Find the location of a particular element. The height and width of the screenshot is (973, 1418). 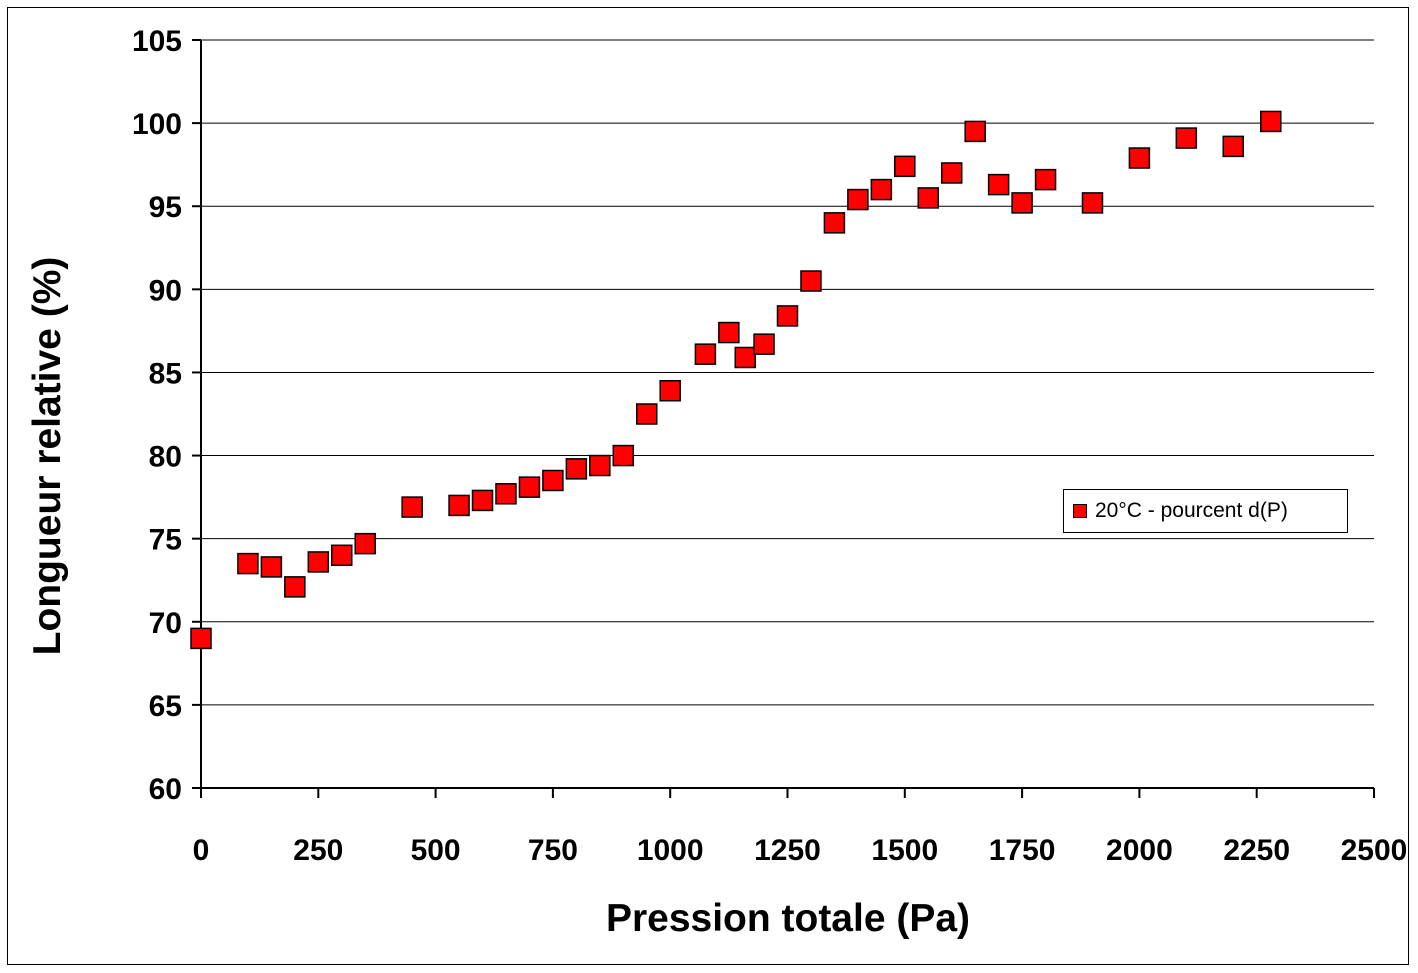

x-axis-title: Pression totale (Pa) is located at coordinates (788, 918).